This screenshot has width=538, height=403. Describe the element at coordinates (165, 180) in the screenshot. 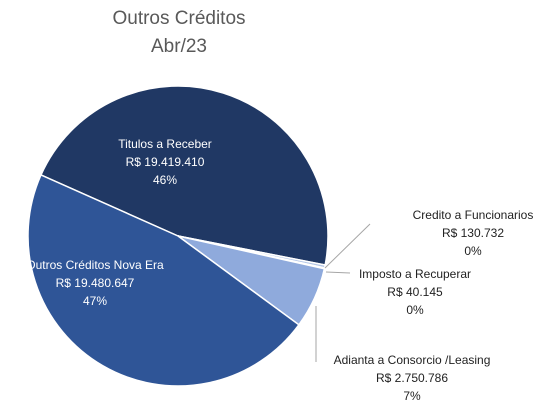

I see `percentage-label: 46%` at that location.